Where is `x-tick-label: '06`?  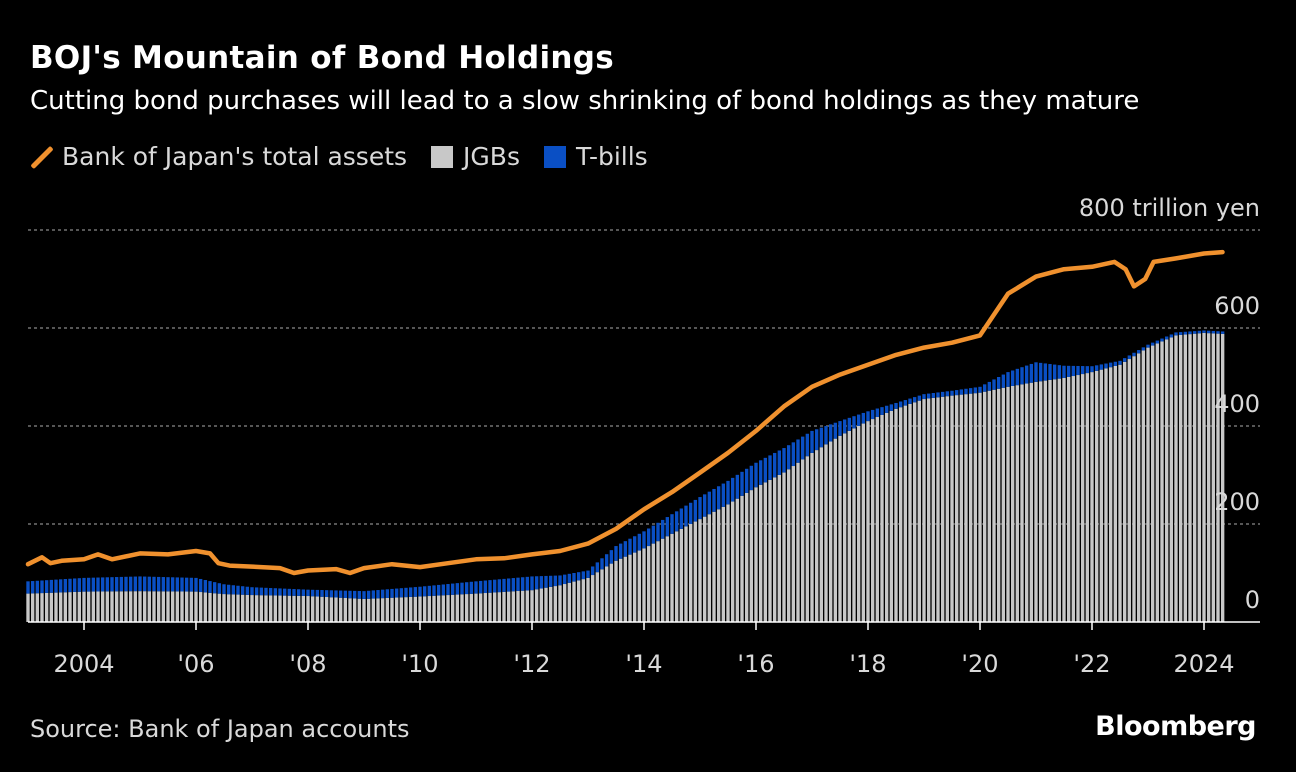 x-tick-label: '06 is located at coordinates (195, 664).